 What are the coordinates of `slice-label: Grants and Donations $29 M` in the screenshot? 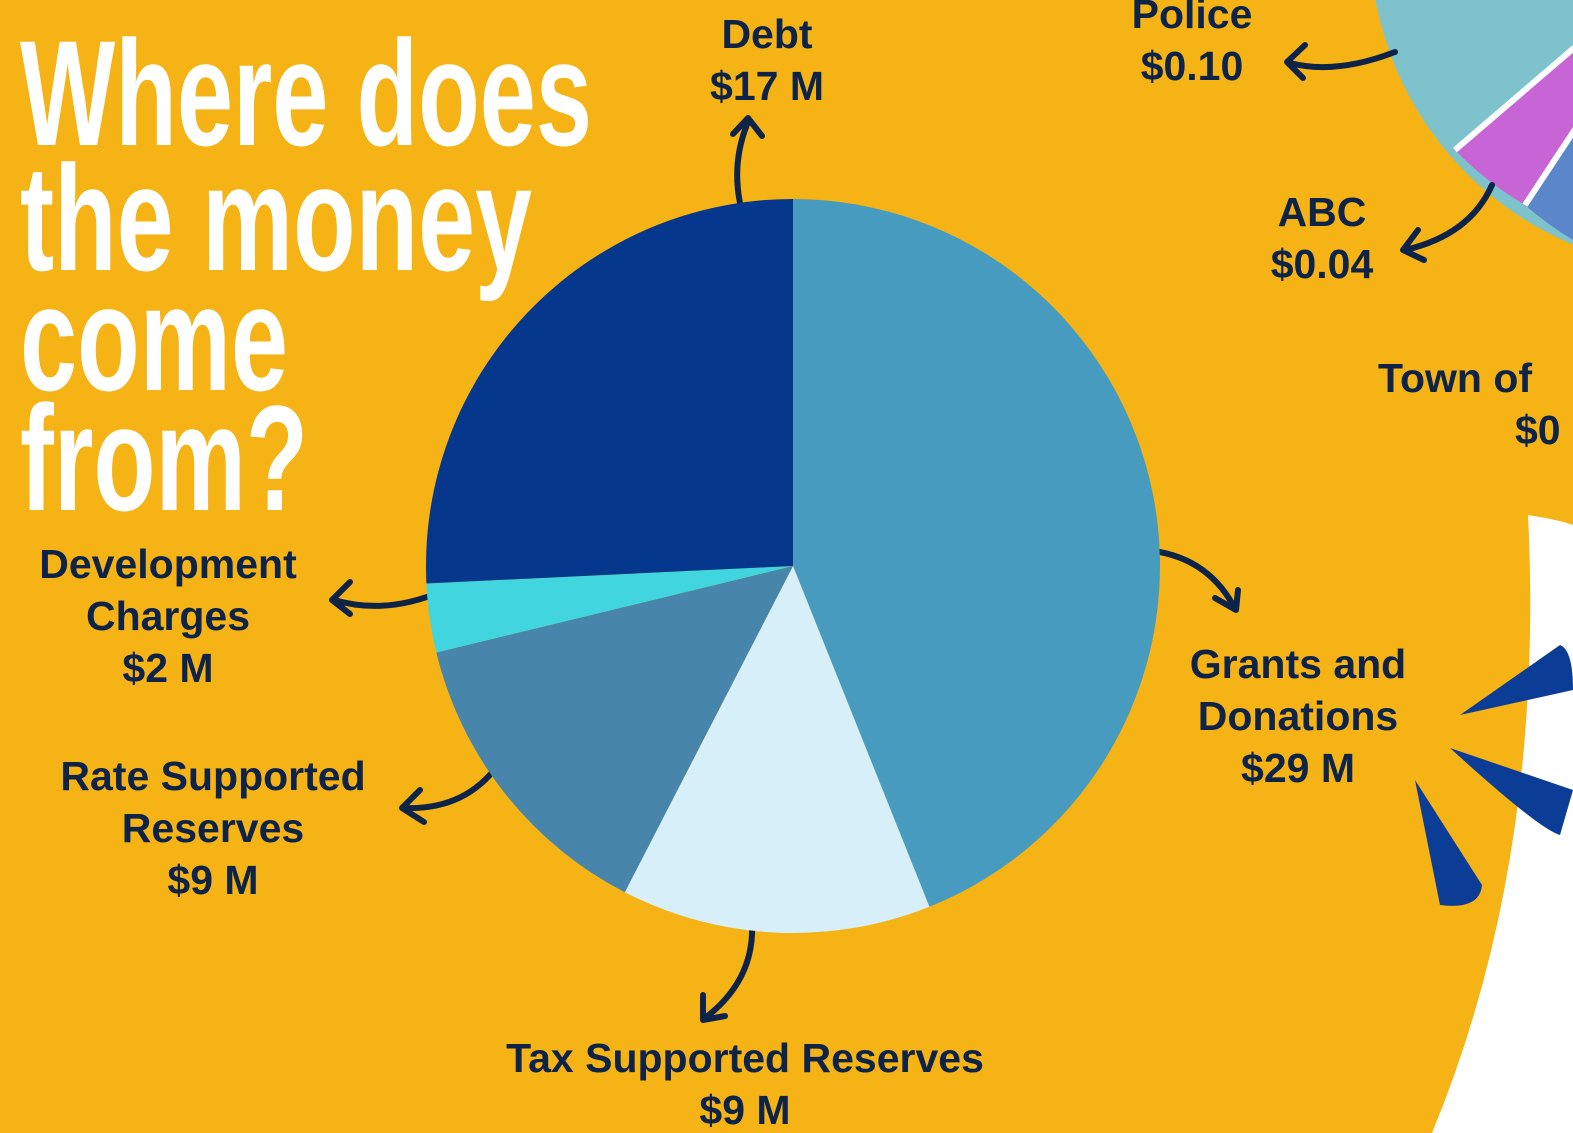 It's located at (1298, 716).